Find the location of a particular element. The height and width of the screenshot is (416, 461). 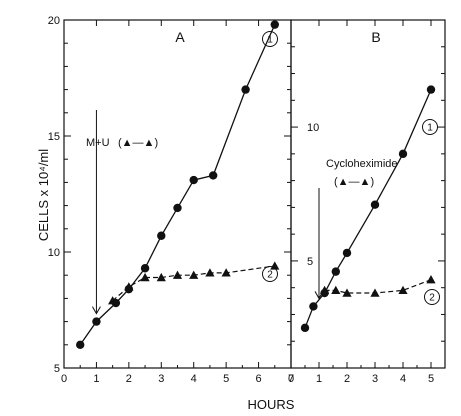

treatment-label: Cycloheximide is located at coordinates (362, 164).